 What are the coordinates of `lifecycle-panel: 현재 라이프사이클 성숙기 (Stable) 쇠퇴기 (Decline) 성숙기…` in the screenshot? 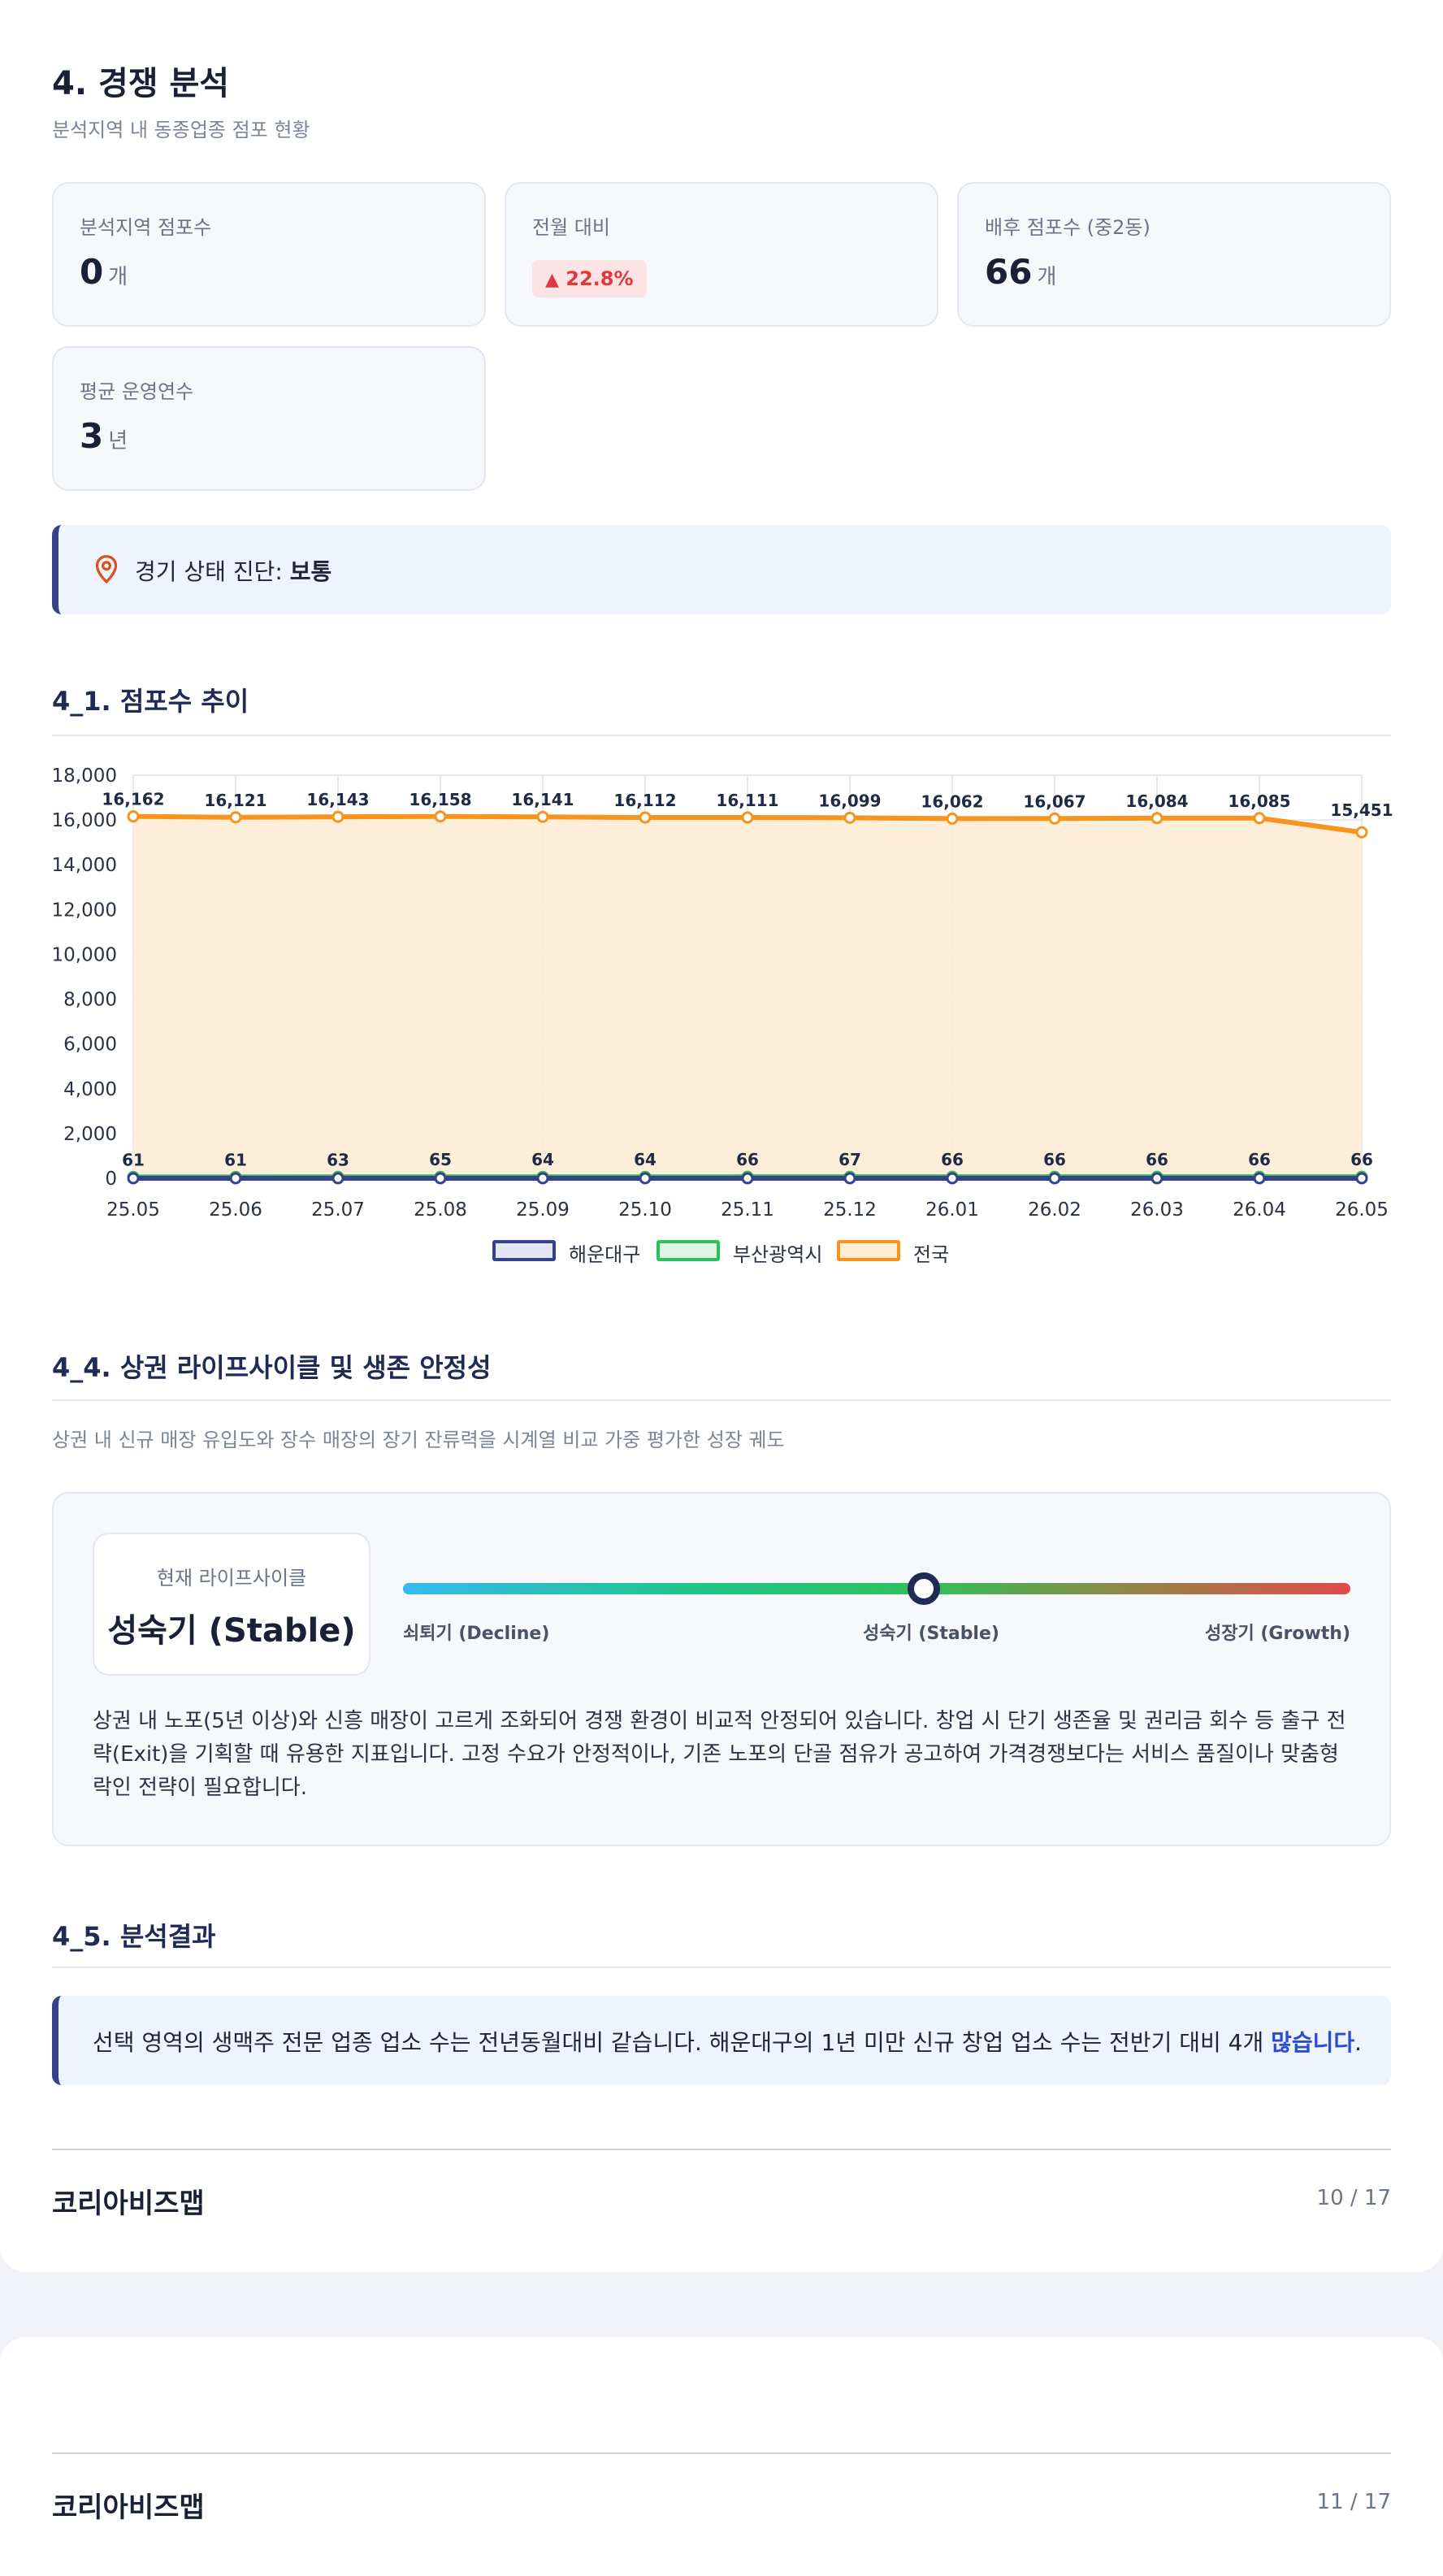 It's located at (721, 1669).